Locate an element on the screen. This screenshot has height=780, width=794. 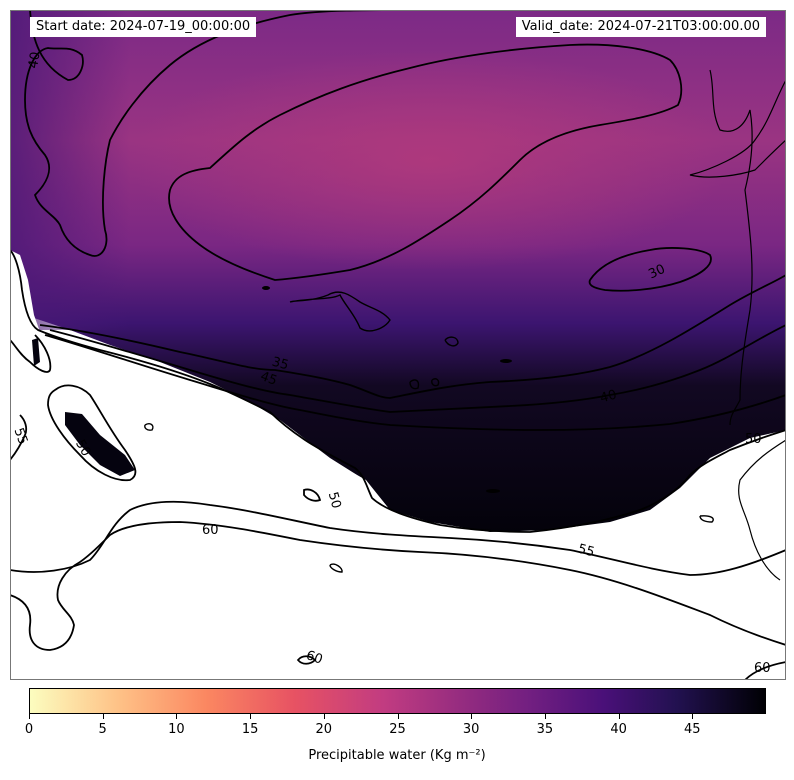
colorbar-tick-label: 15 is located at coordinates (250, 729).